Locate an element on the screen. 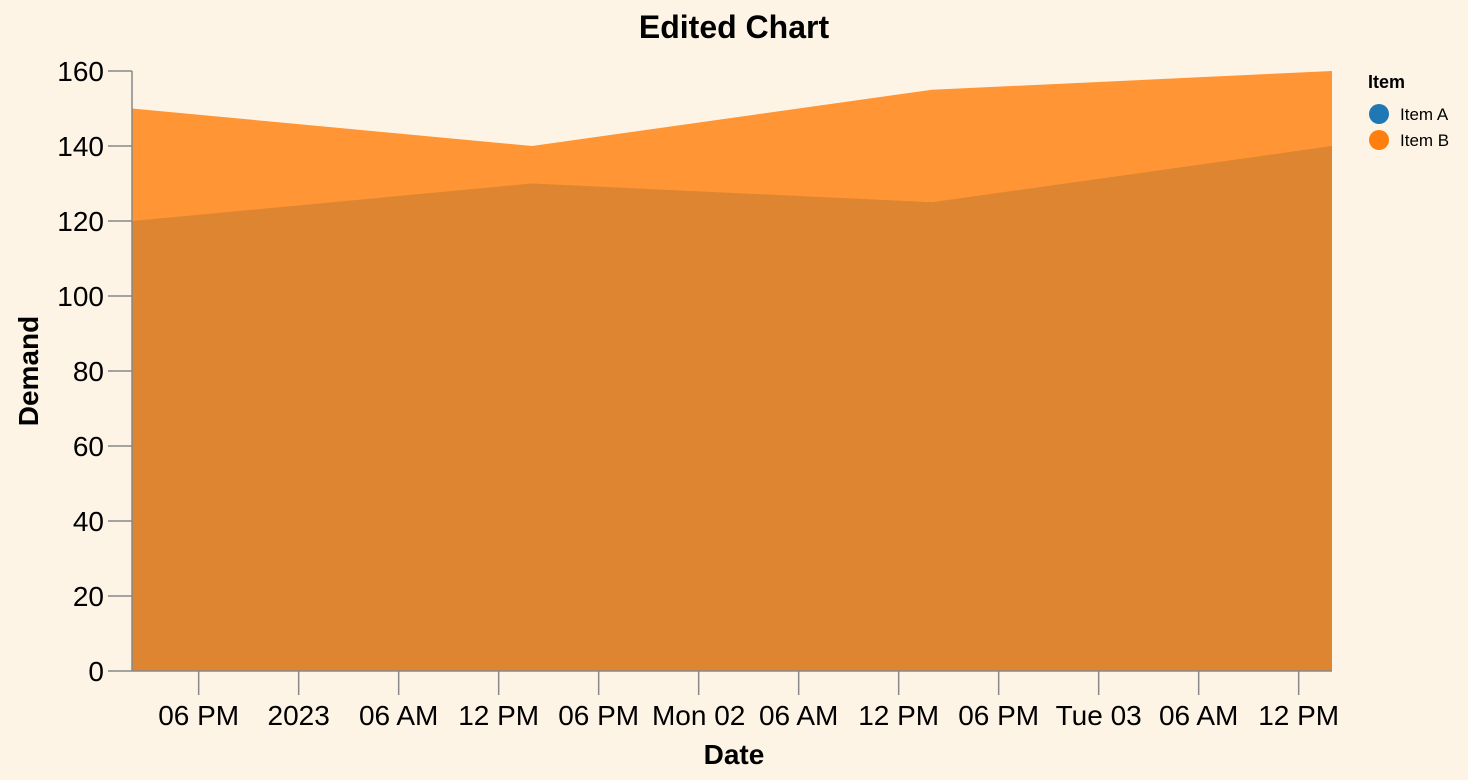 The height and width of the screenshot is (780, 1468). y-tick-label: 40 is located at coordinates (88, 521).